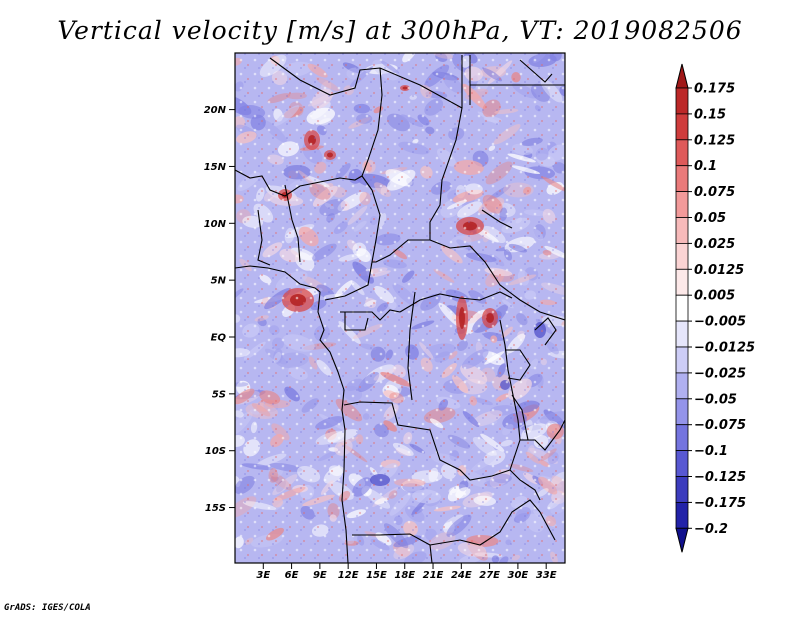 Image resolution: width=800 pixels, height=618 pixels. Describe the element at coordinates (719, 270) in the screenshot. I see `colorbar-label: 0.0125` at that location.